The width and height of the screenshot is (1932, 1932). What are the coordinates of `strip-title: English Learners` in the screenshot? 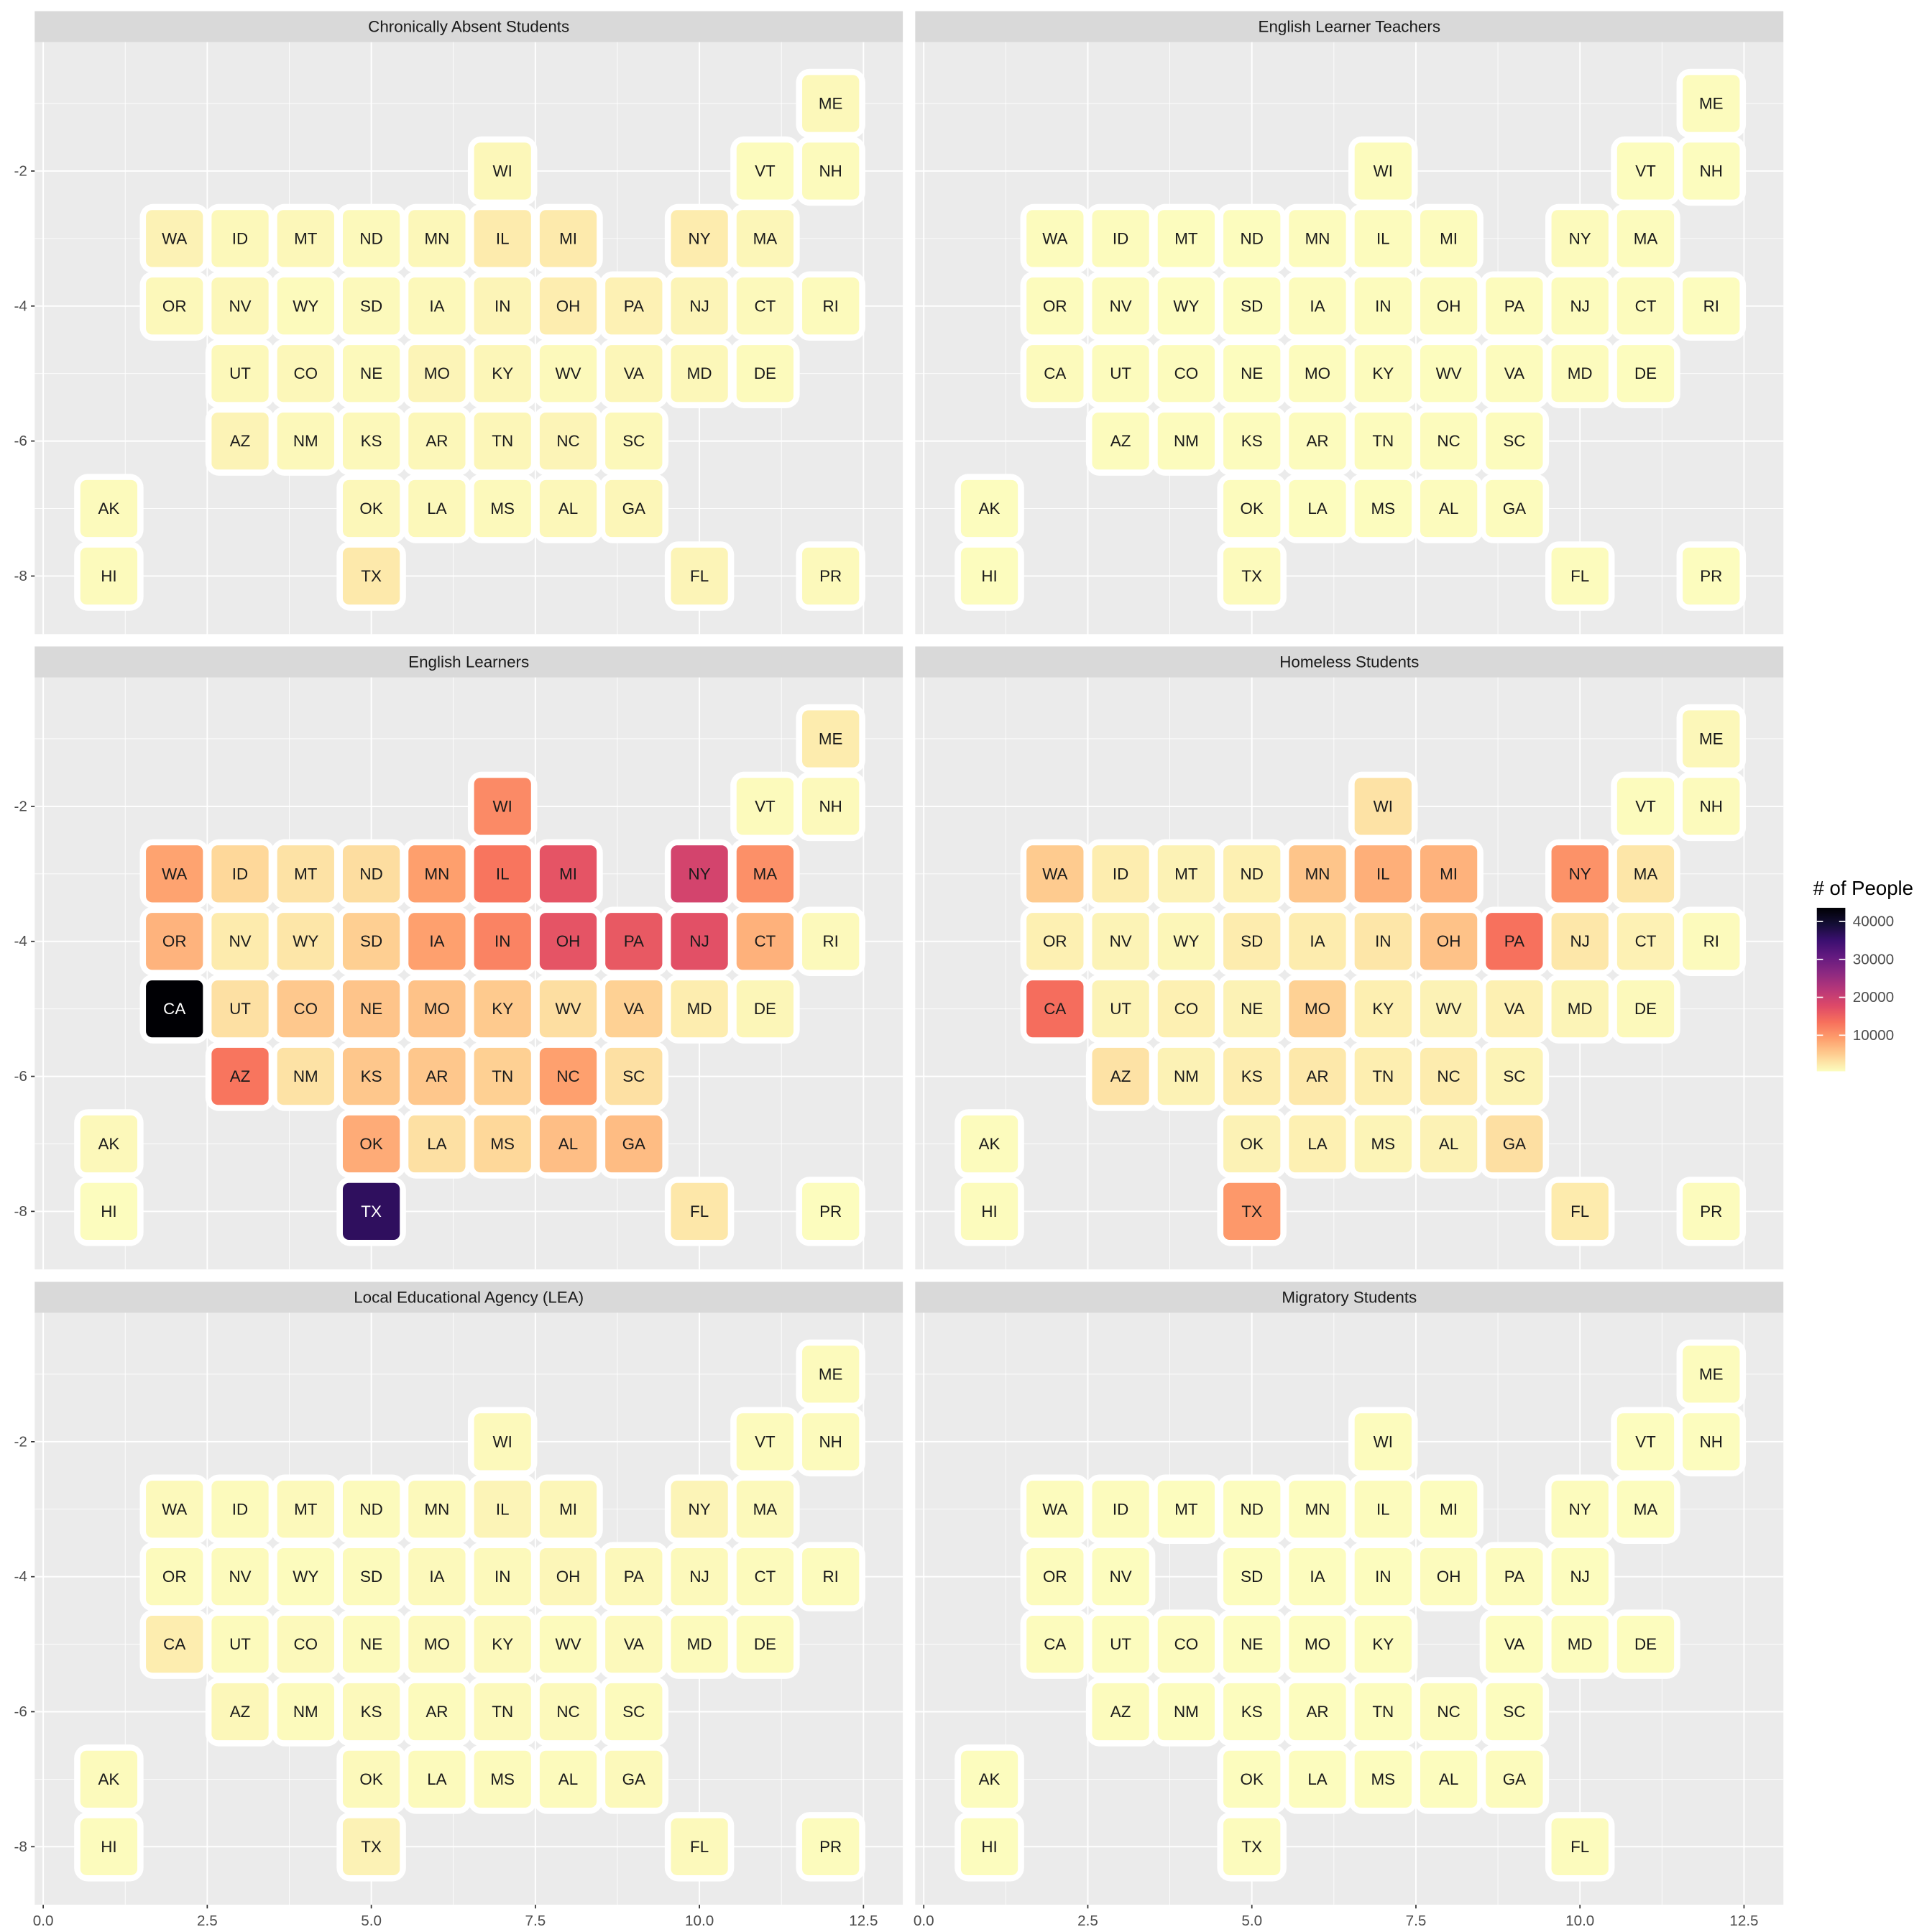 It's located at (468, 662).